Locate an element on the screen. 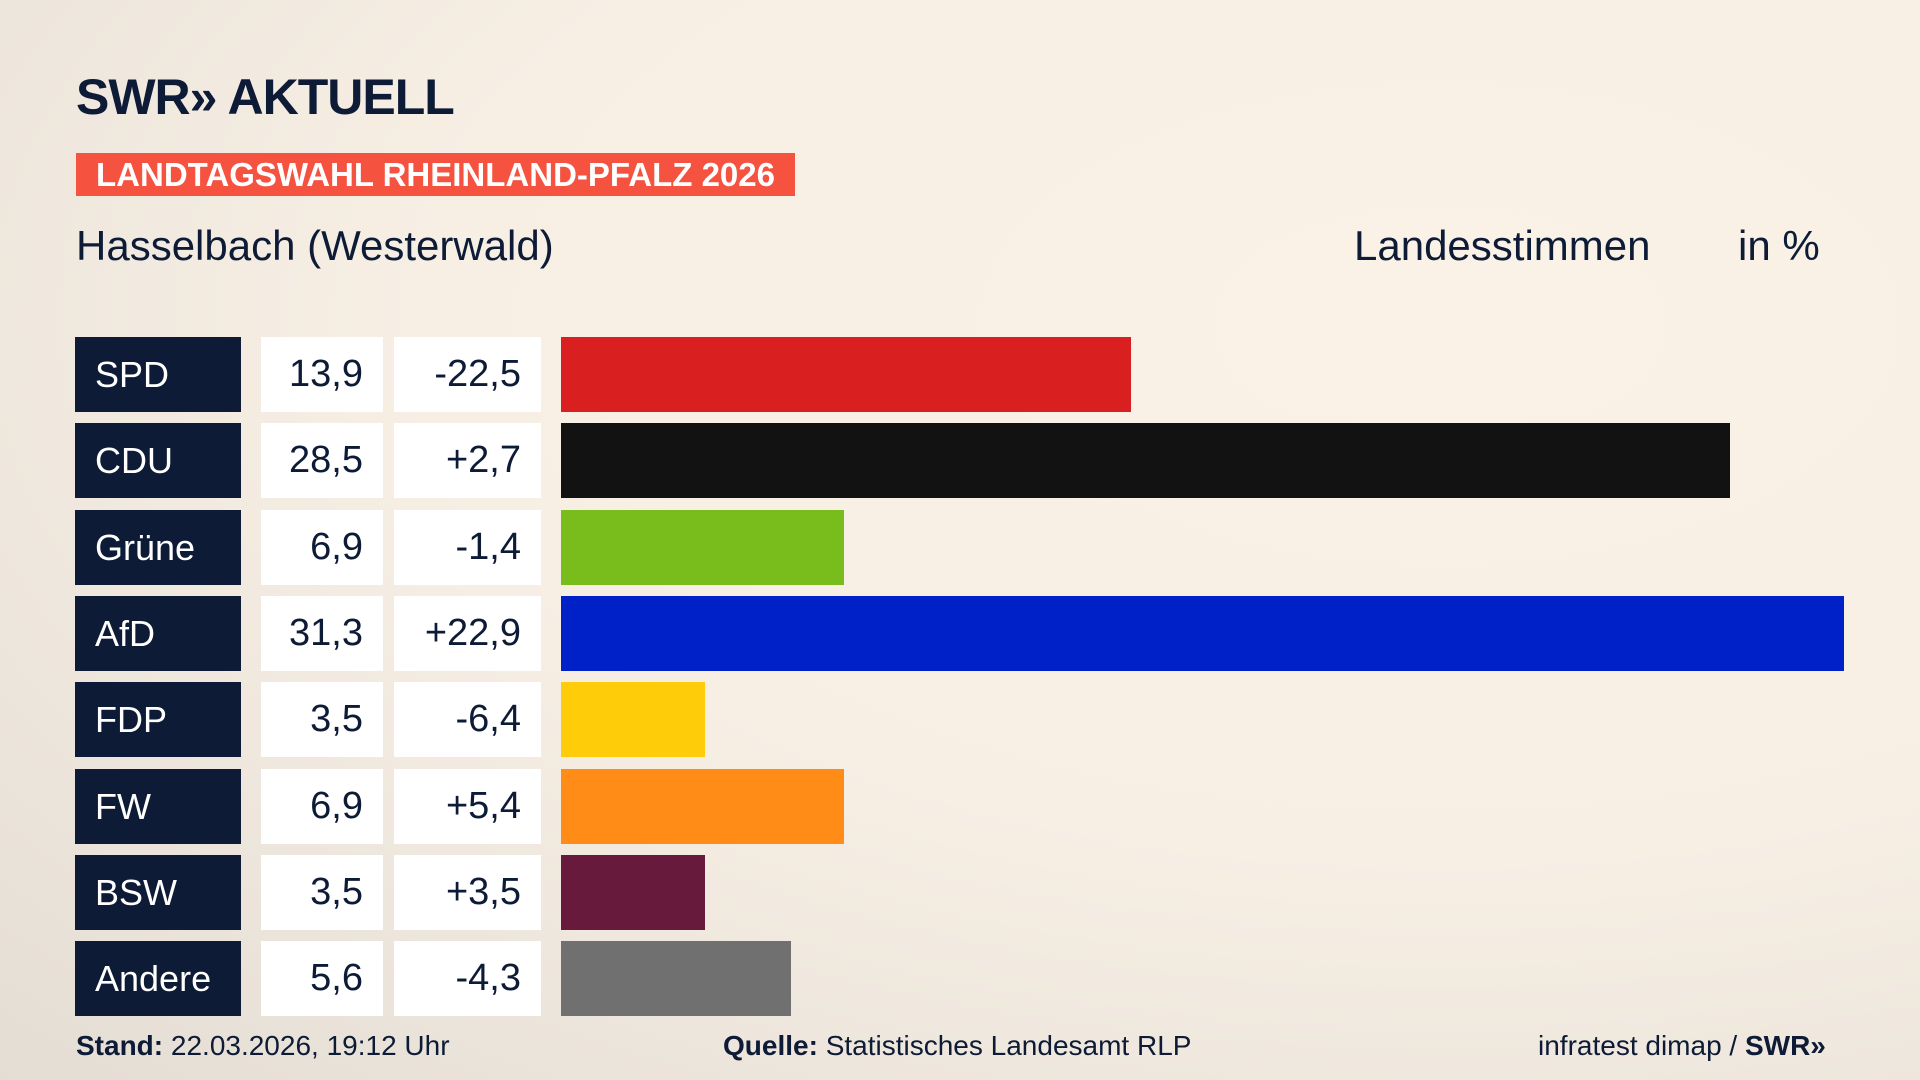  party-label: SPD is located at coordinates (158, 374).